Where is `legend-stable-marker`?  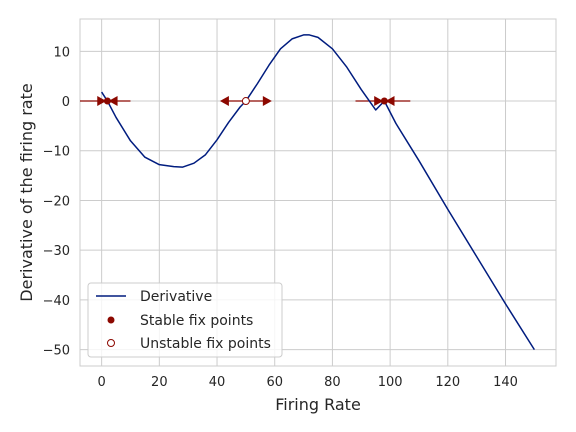 legend-stable-marker is located at coordinates (111, 320).